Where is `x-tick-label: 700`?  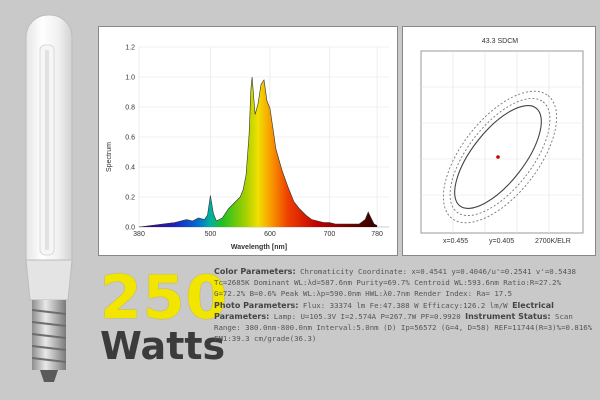
x-tick-label: 700 is located at coordinates (330, 234).